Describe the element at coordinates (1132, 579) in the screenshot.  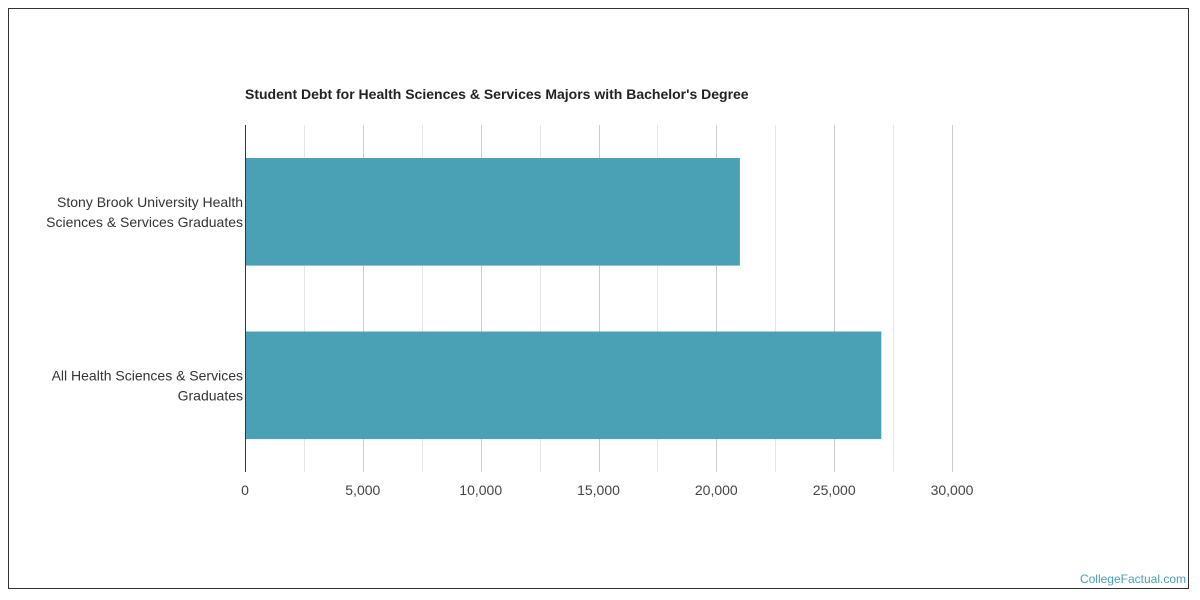
I see `watermark-link: CollegeFactual.com` at that location.